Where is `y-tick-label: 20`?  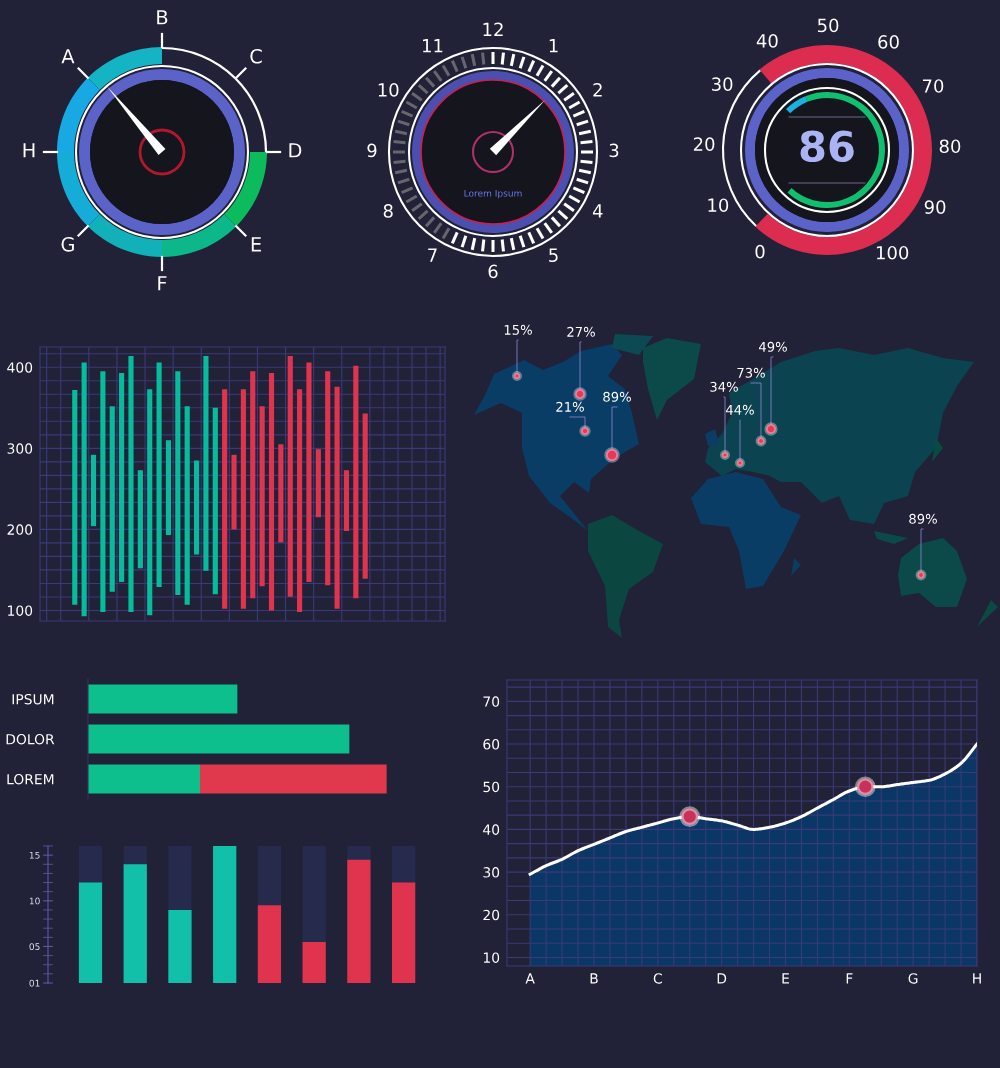
y-tick-label: 20 is located at coordinates (491, 915).